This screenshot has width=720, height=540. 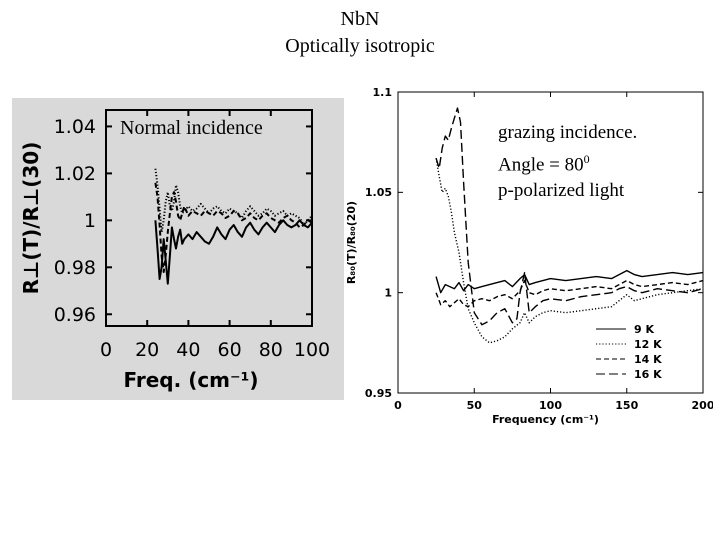 I want to click on y-tick-label-0: 1.02, so click(x=75, y=174).